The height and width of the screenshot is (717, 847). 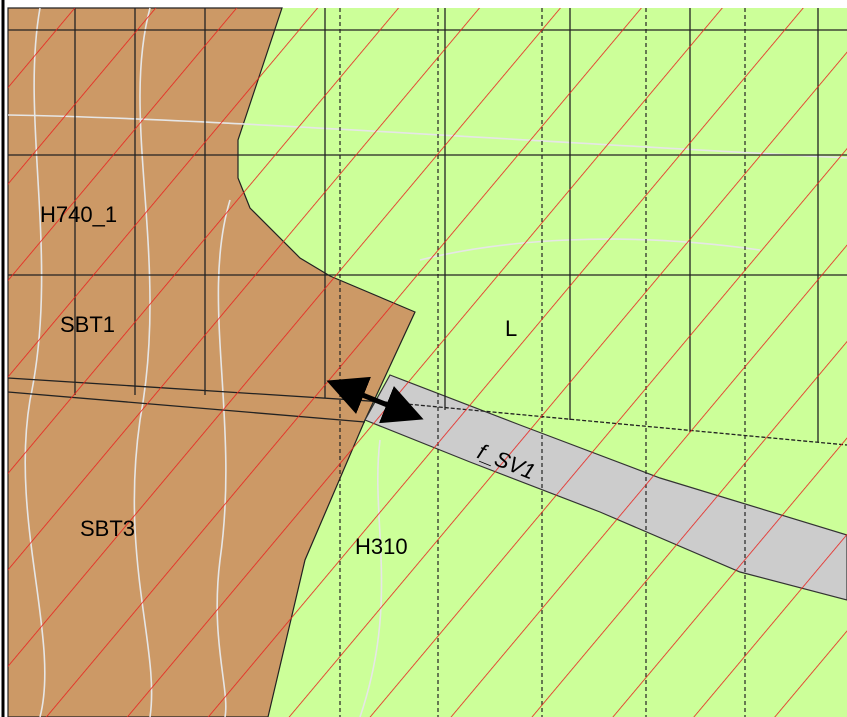 I want to click on zone-label: SBT3, so click(x=107, y=528).